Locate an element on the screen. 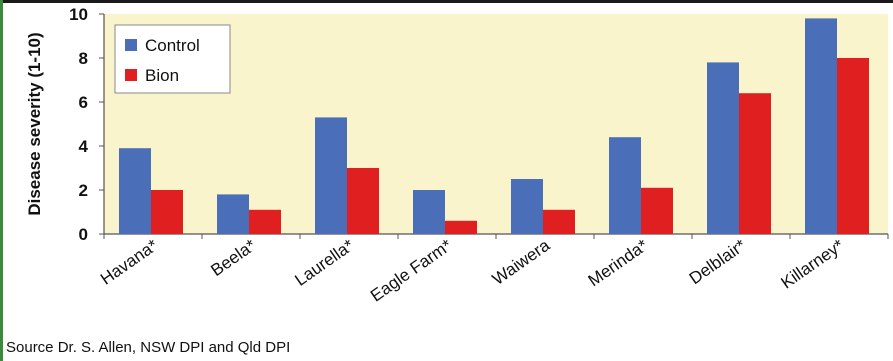 This screenshot has width=893, height=361. title-rule is located at coordinates (448, 1).